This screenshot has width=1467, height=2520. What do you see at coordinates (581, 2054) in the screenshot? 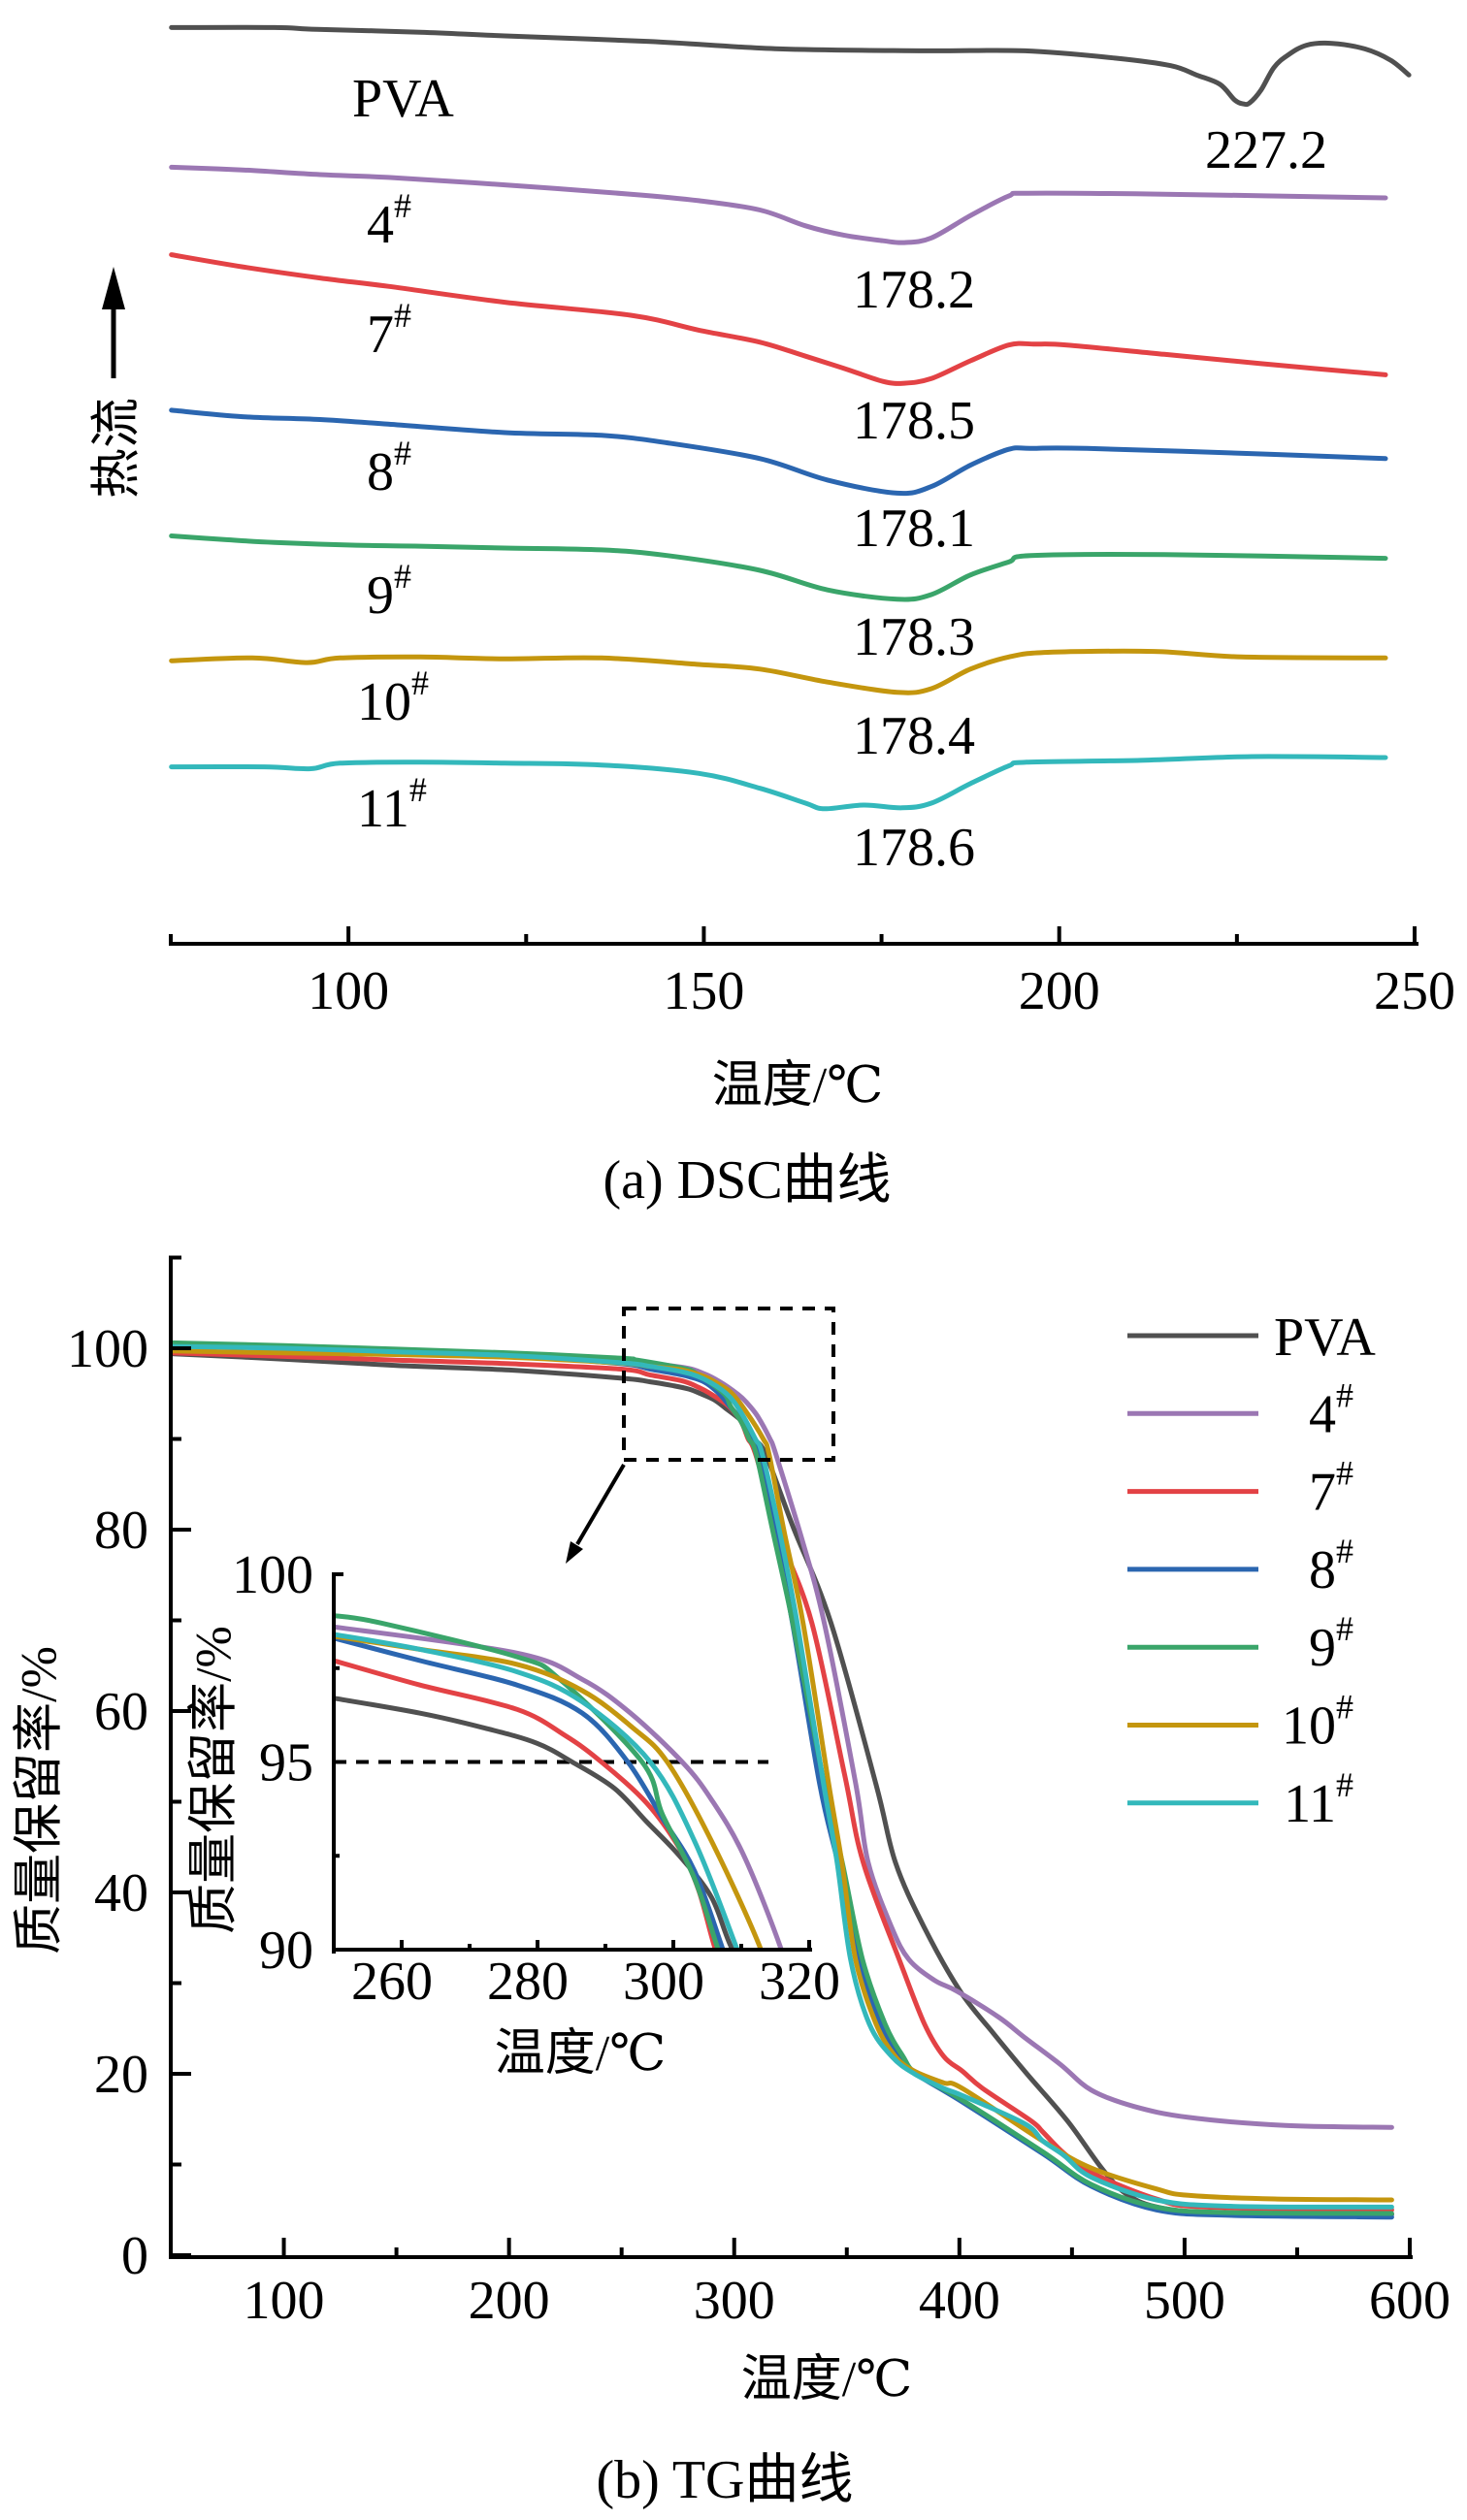
I see `inset-x-axis-label: 温度/℃` at bounding box center [581, 2054].